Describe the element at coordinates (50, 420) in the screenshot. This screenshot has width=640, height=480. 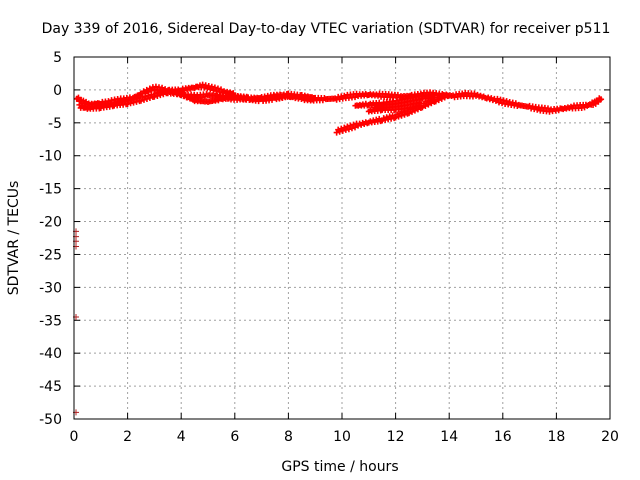
I see `y-tick-label: -50` at that location.